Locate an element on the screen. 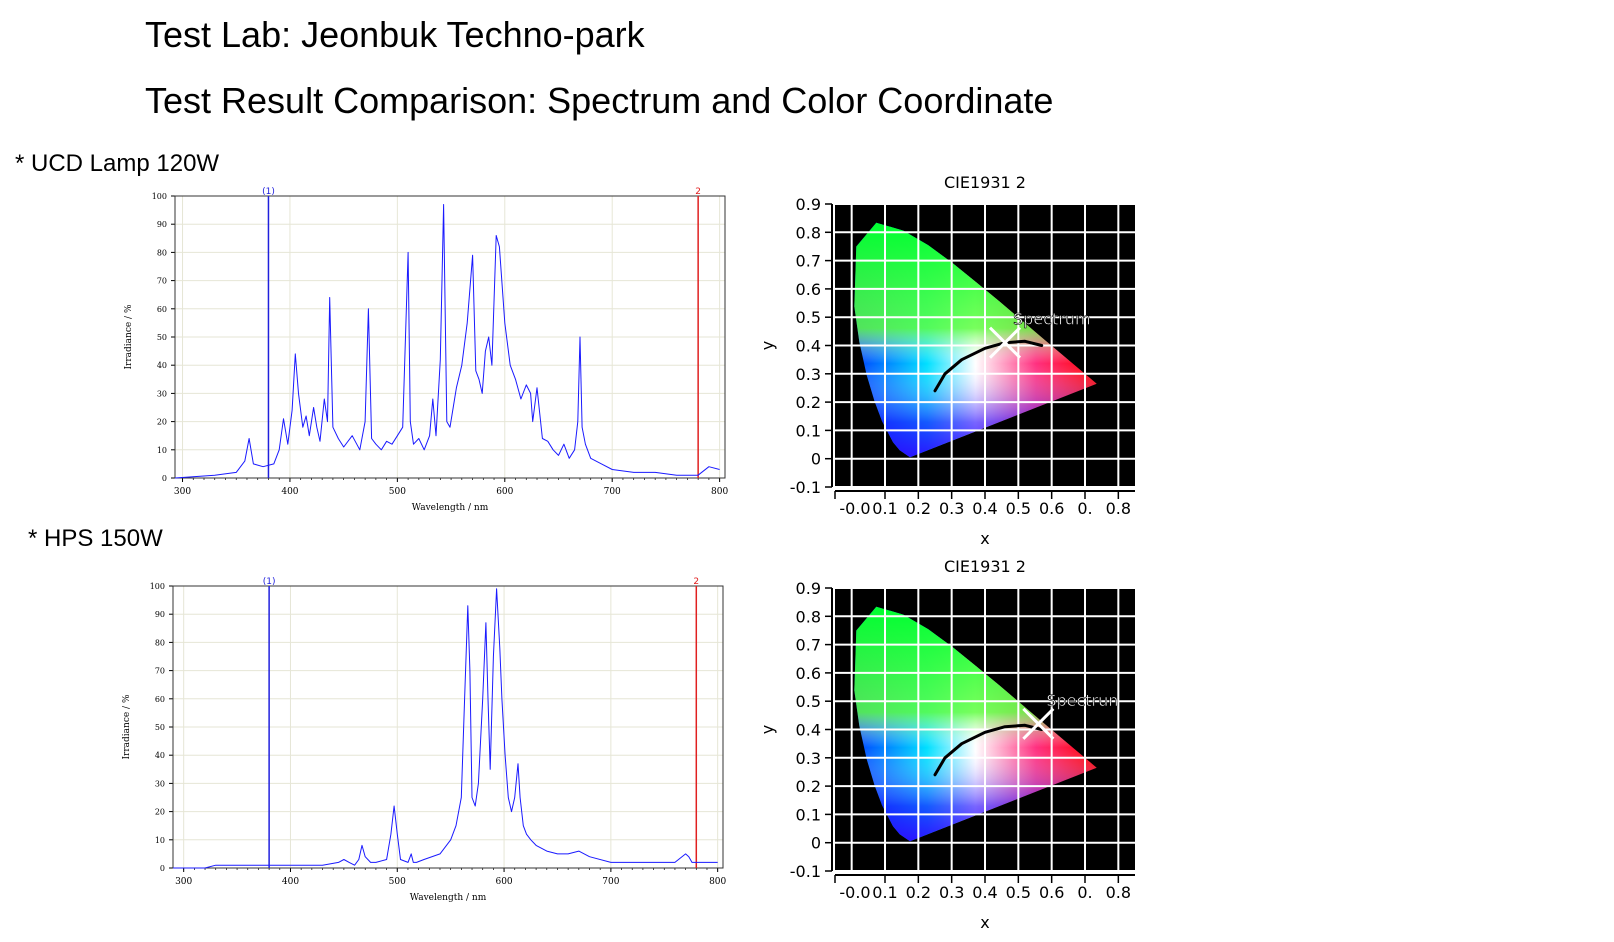  cie-y-tick-label: 0.8 is located at coordinates (808, 232).